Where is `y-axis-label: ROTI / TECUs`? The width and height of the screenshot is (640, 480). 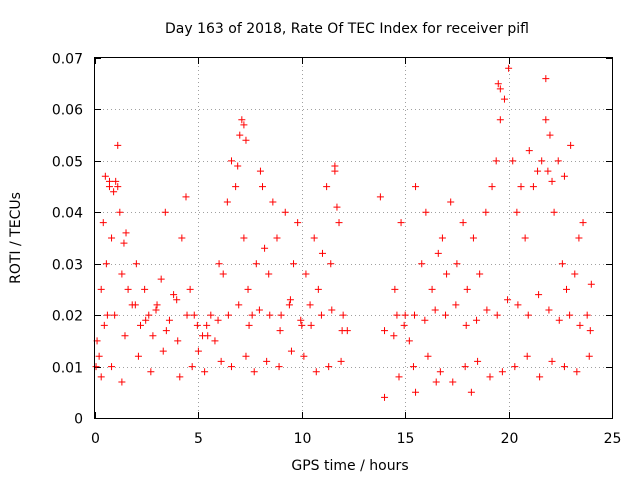
y-axis-label: ROTI / TECUs is located at coordinates (16, 238).